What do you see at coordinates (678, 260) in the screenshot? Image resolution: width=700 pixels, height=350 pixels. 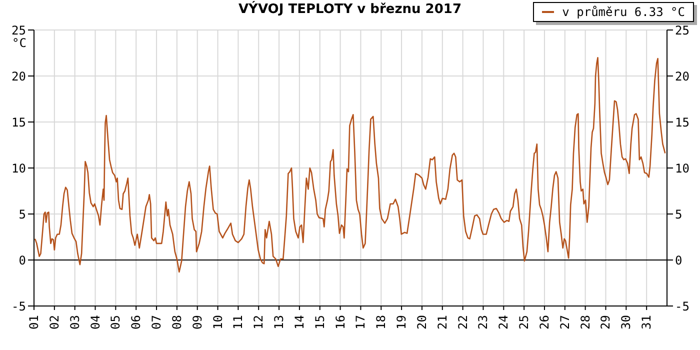 I see `y2-tick-label: 0` at bounding box center [678, 260].